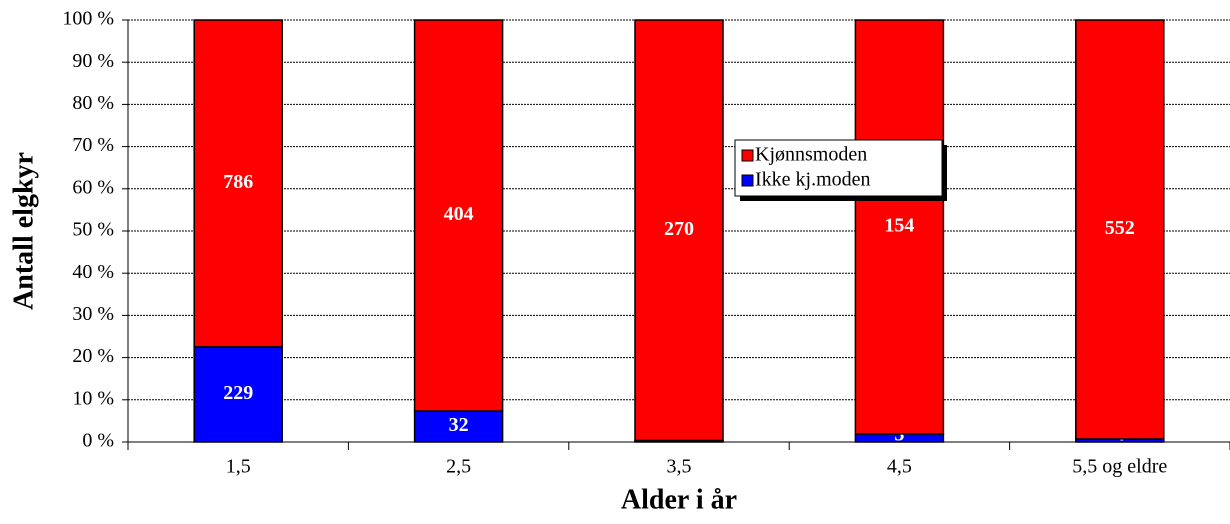 This screenshot has height=524, width=1230. I want to click on x-tick-label: 1,5, so click(238, 467).